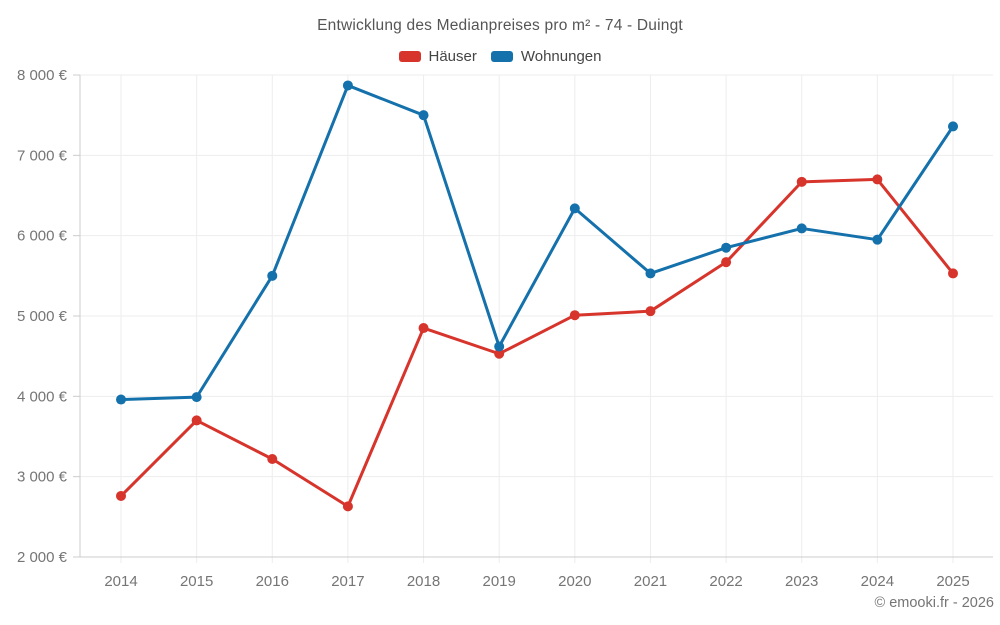  I want to click on data-point-wohnungen-2019, so click(499, 346).